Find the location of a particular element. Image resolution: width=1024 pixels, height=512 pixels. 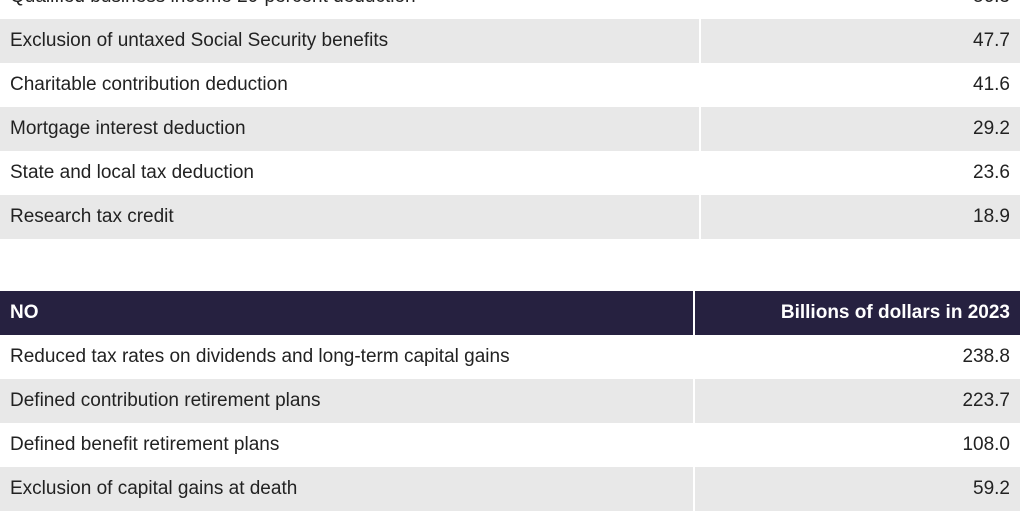

row-label: Research tax credit is located at coordinates (350, 217).